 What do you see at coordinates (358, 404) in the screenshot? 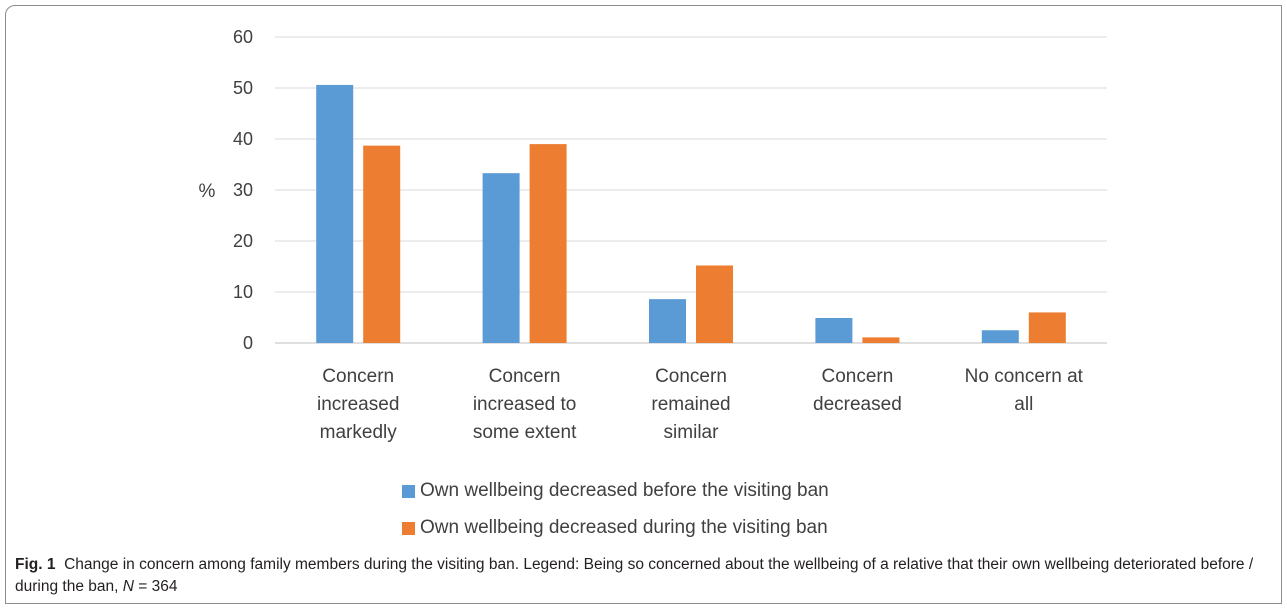
I see `category-label: Concern increased markedly` at bounding box center [358, 404].